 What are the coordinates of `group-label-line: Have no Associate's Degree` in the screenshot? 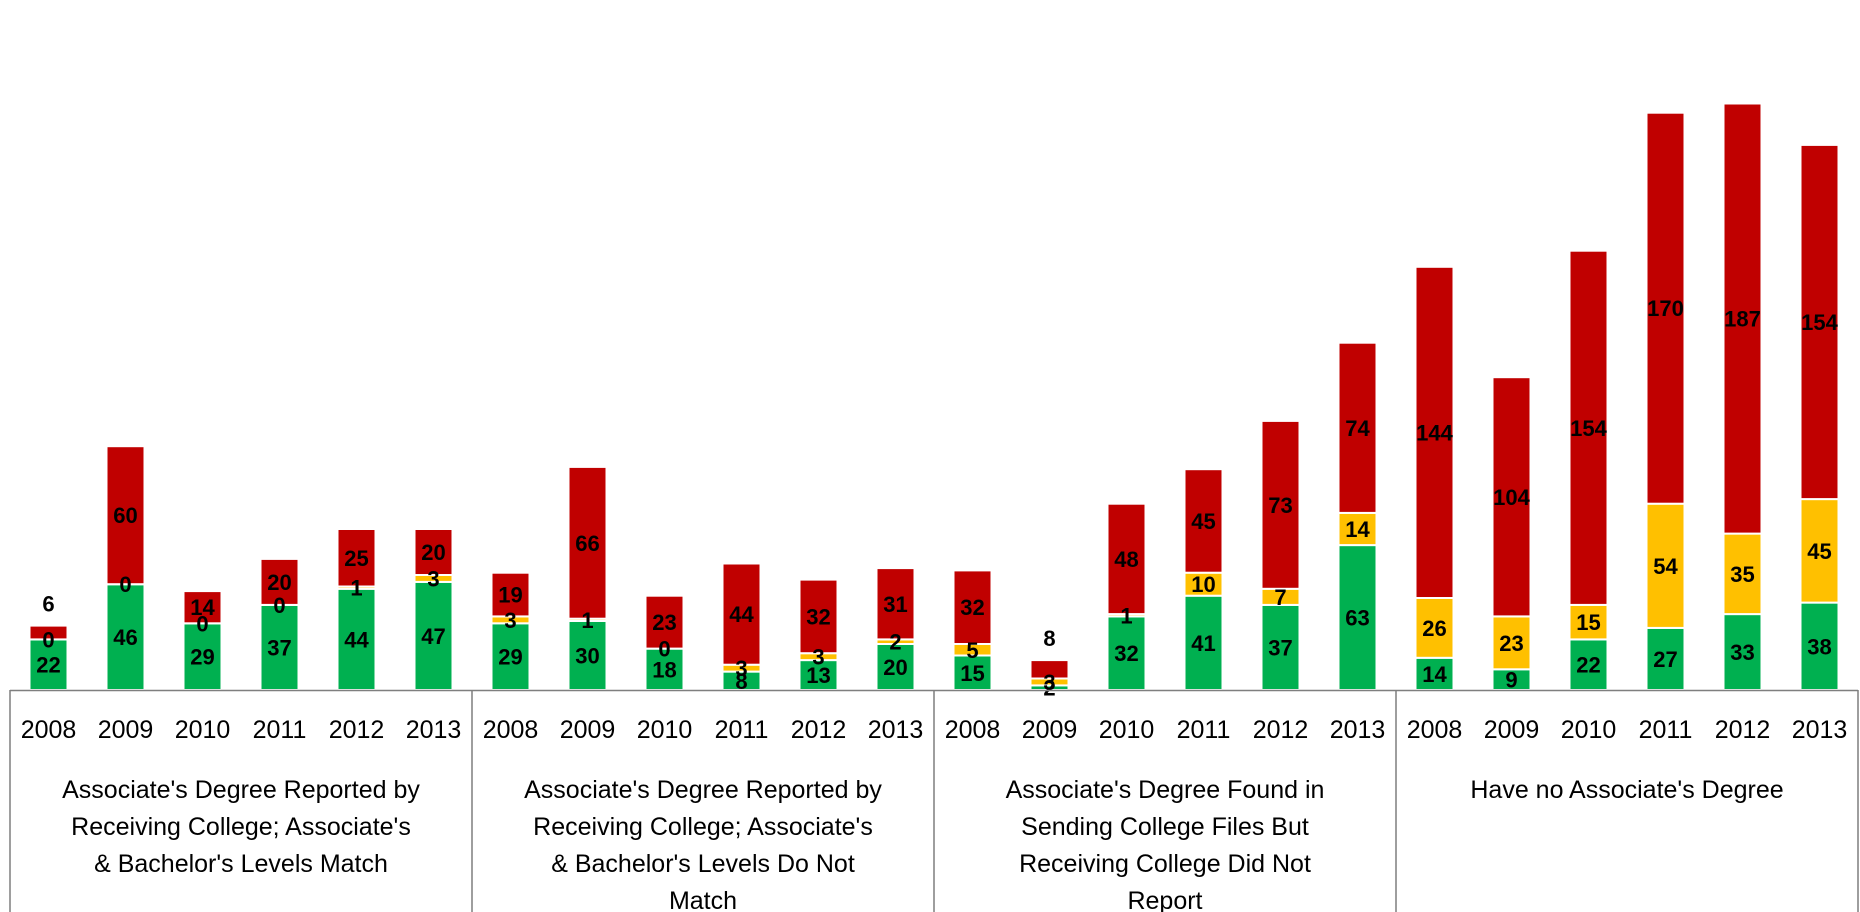 It's located at (1626, 790).